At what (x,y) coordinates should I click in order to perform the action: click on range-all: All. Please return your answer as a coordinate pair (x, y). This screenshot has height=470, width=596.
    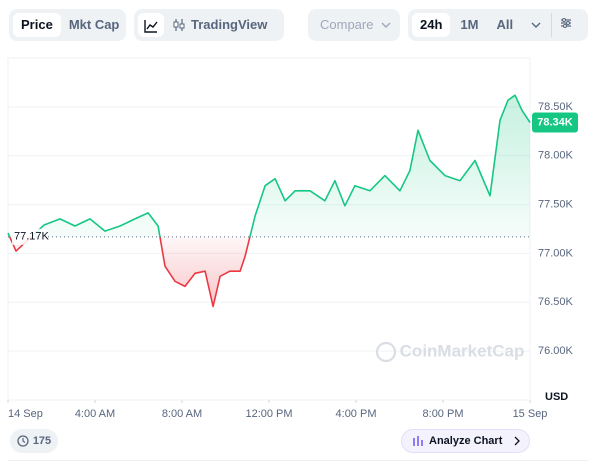
    Looking at the image, I should click on (505, 24).